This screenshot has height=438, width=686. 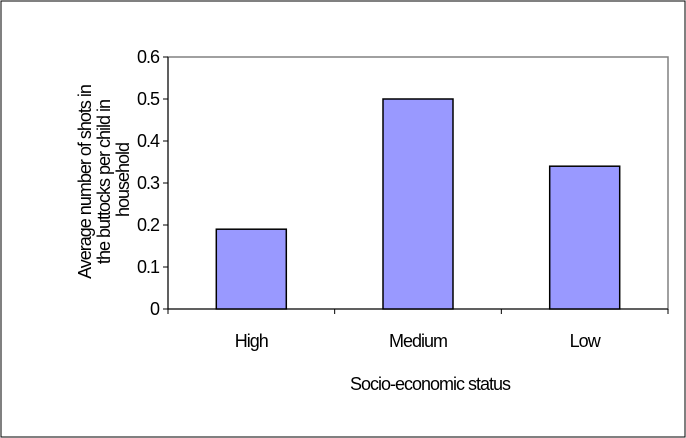 I want to click on y-axis-title-line-2: the buttocks per child in, so click(x=104, y=182).